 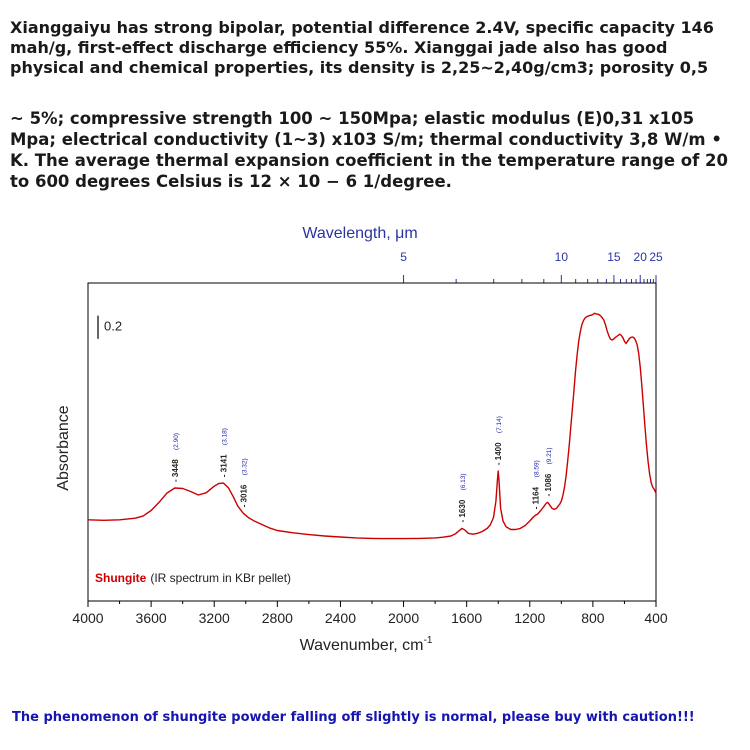 I want to click on top-tick-label: 25, so click(x=656, y=257).